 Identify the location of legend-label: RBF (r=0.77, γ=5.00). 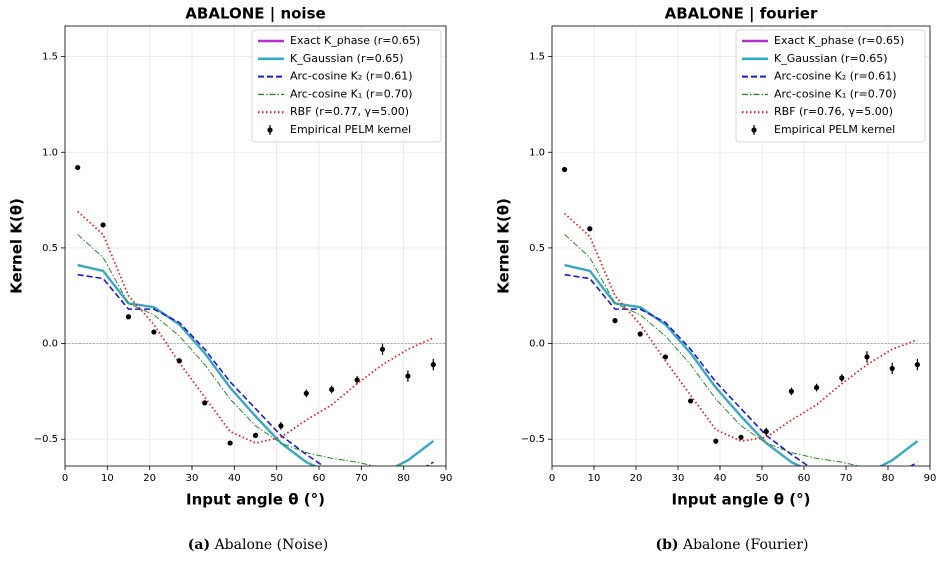
(349, 111).